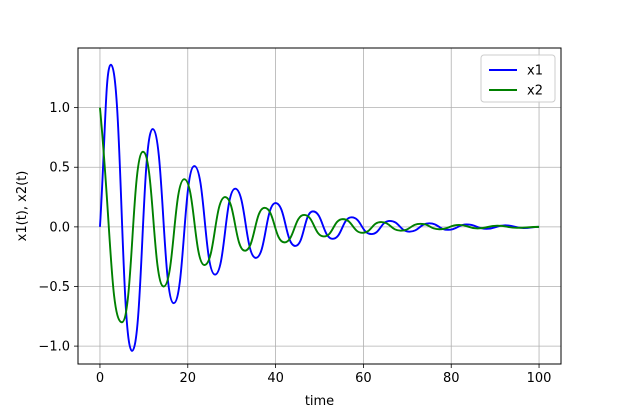 The height and width of the screenshot is (416, 624). What do you see at coordinates (59, 227) in the screenshot?
I see `y-tick-label: 0.0` at bounding box center [59, 227].